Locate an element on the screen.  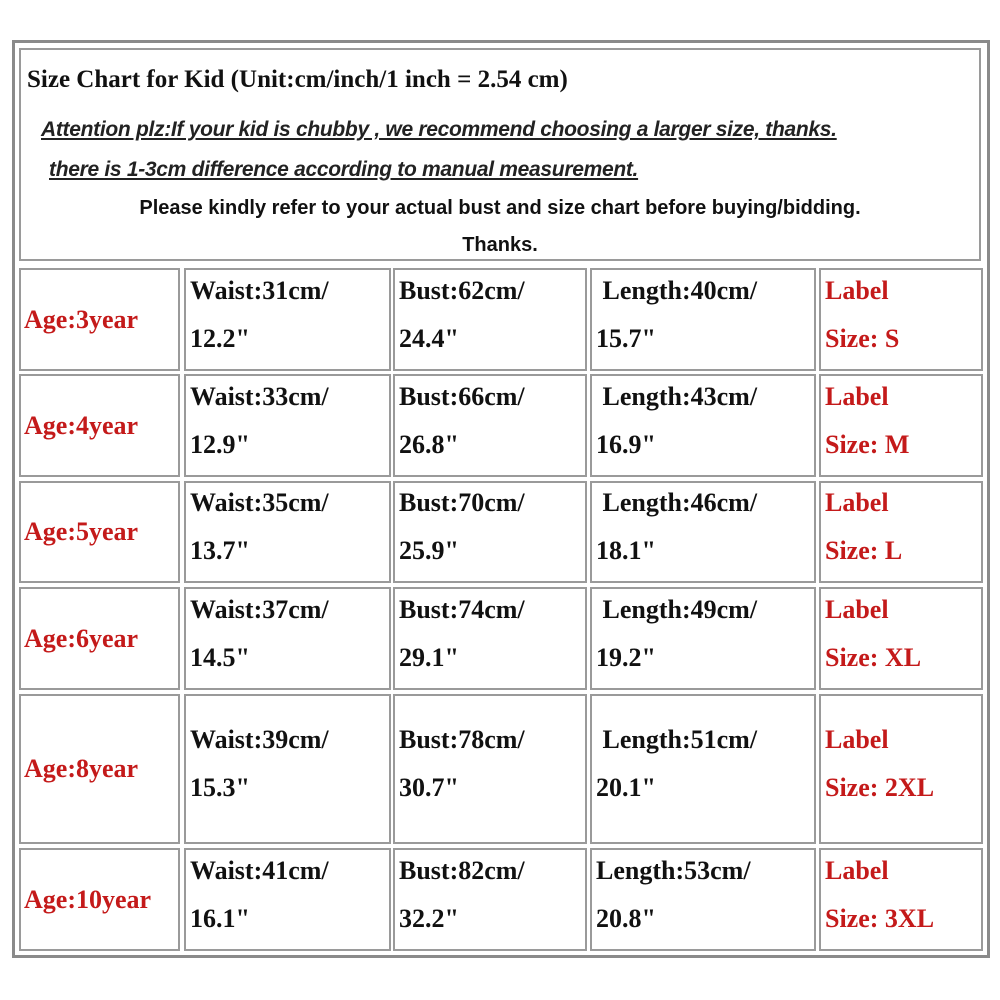
size-text: Size: M is located at coordinates (867, 444).